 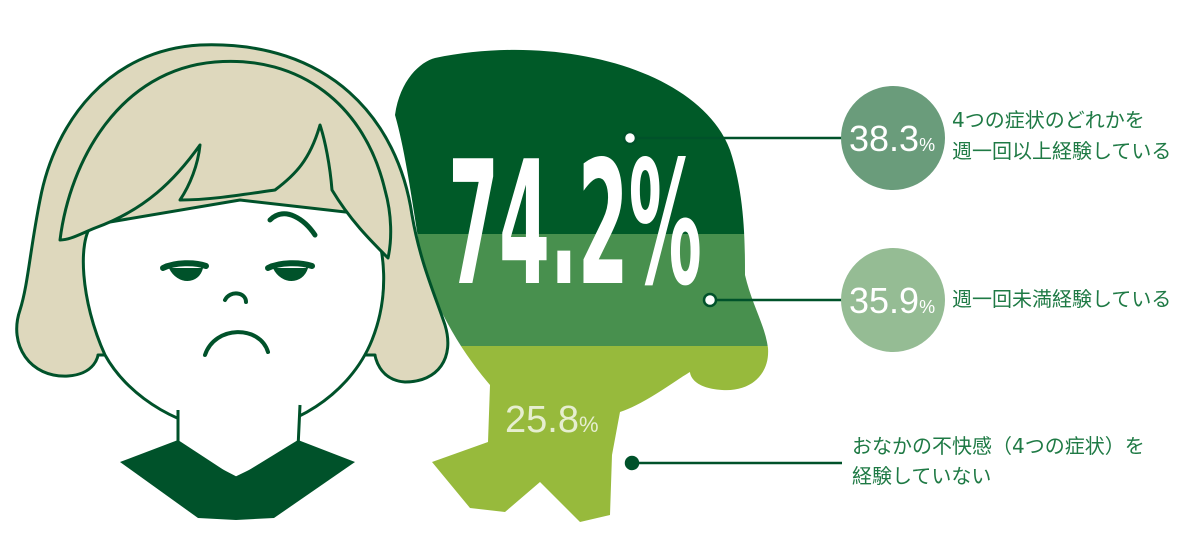 I want to click on leader-less-than-weekly-dot, so click(x=710, y=300).